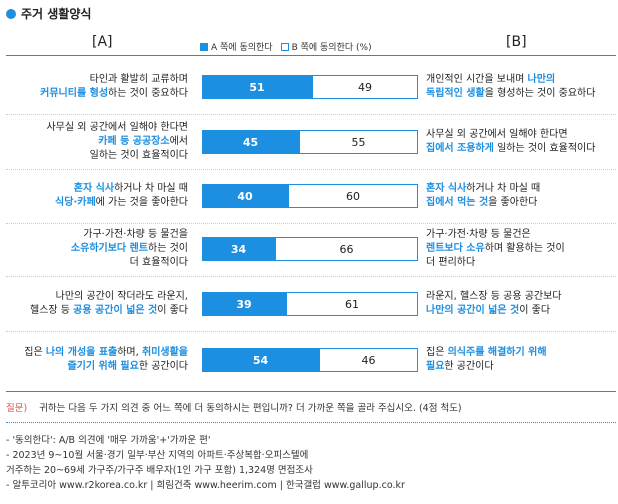  I want to click on bar-segment-a: 51, so click(257, 87).